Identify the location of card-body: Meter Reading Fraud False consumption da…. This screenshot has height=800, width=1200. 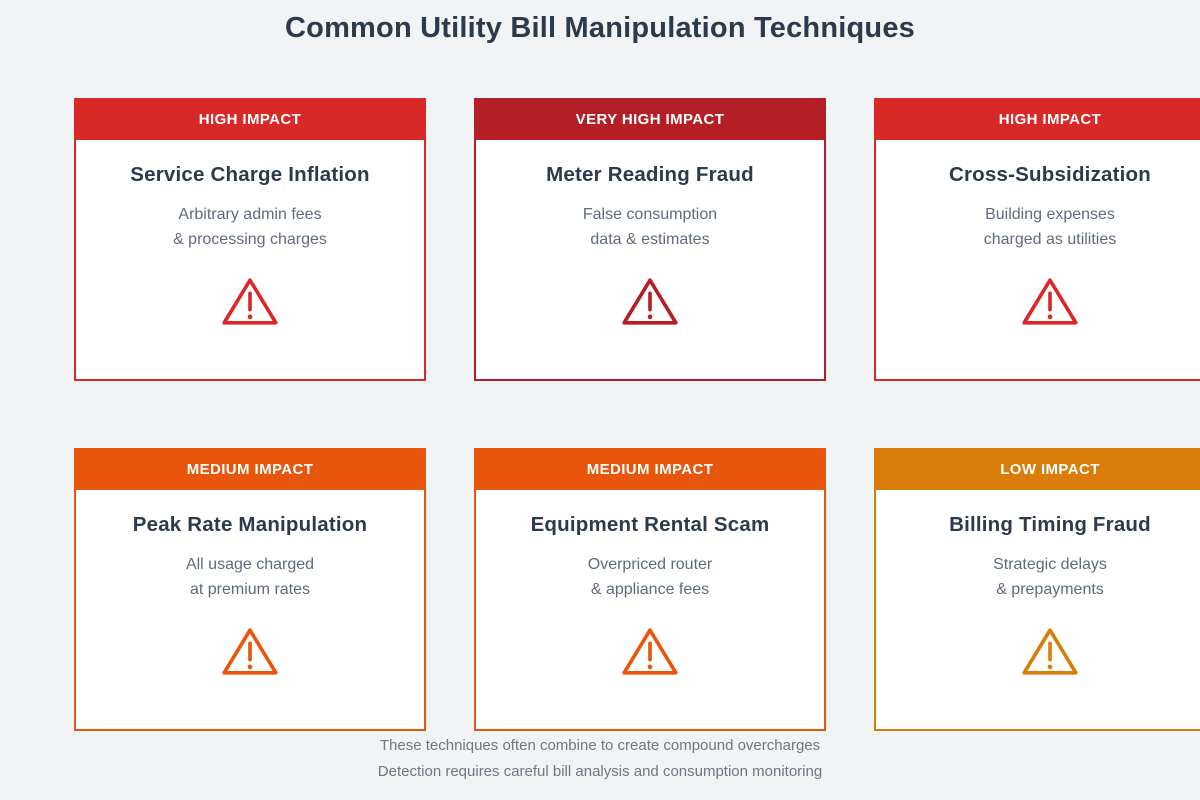
(650, 248).